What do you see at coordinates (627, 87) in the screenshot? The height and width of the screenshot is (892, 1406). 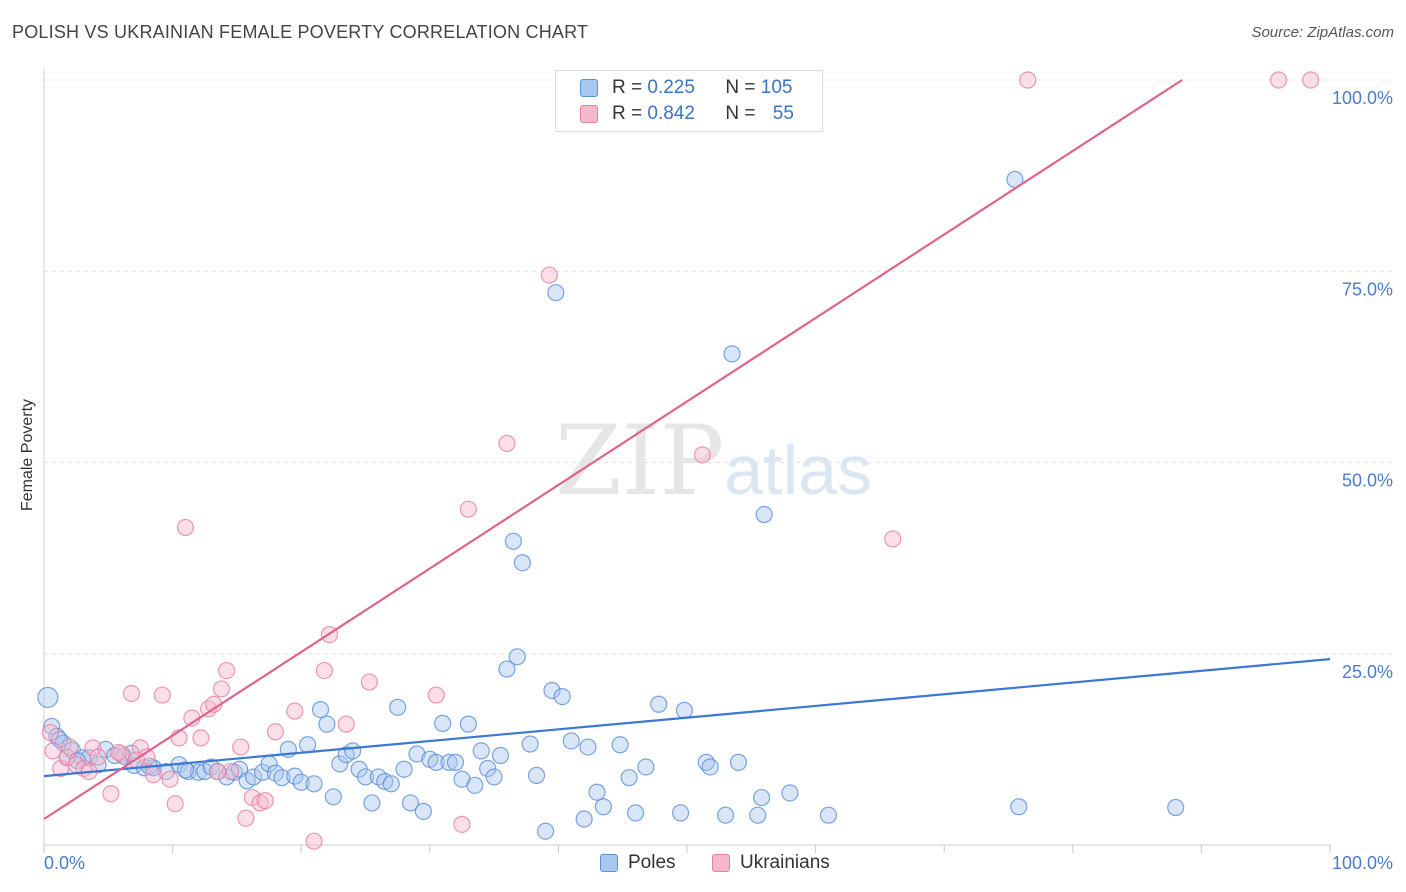 I see `poles-r-label: R =` at bounding box center [627, 87].